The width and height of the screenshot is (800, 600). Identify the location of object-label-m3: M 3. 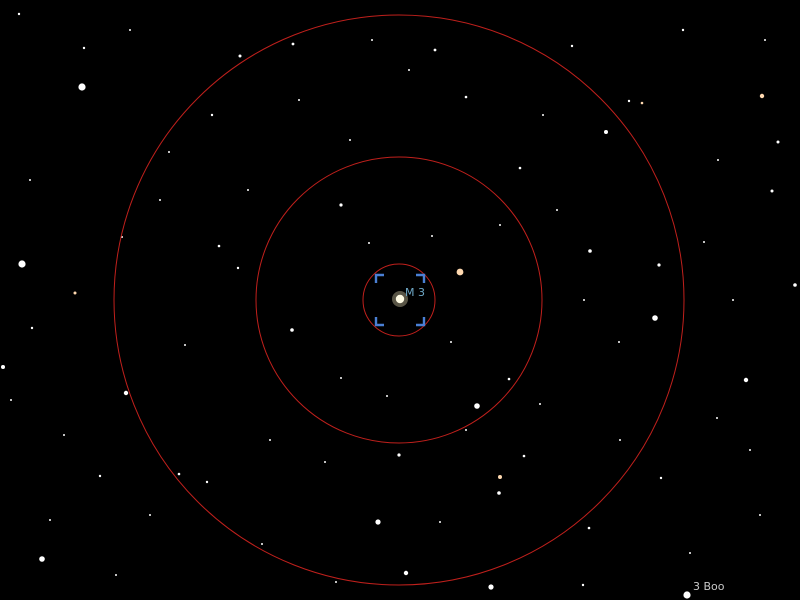
(415, 292).